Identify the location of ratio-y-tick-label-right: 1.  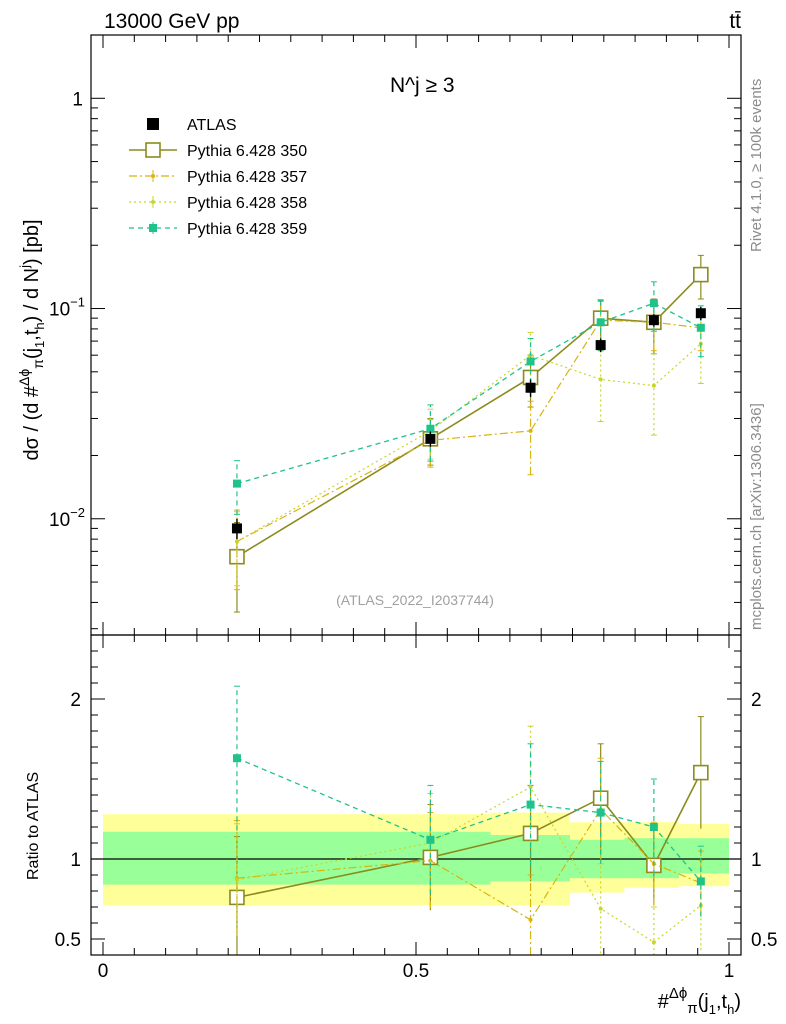
(756, 860).